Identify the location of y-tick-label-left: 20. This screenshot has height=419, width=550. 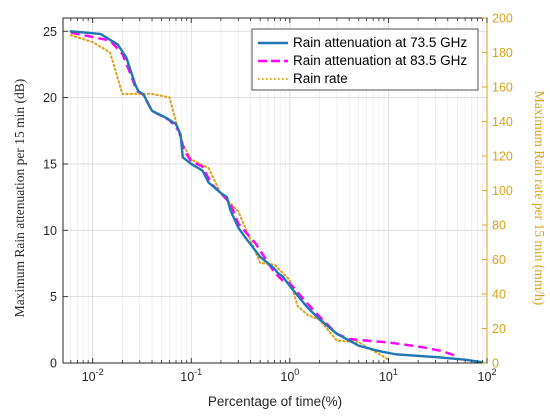
(50, 98).